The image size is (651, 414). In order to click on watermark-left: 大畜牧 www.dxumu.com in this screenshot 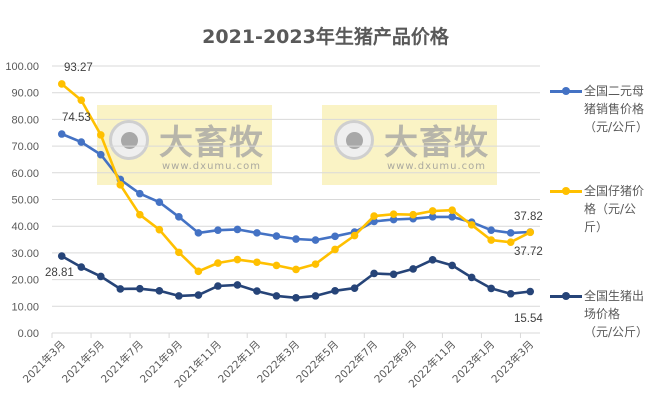, I will do `click(184, 145)`.